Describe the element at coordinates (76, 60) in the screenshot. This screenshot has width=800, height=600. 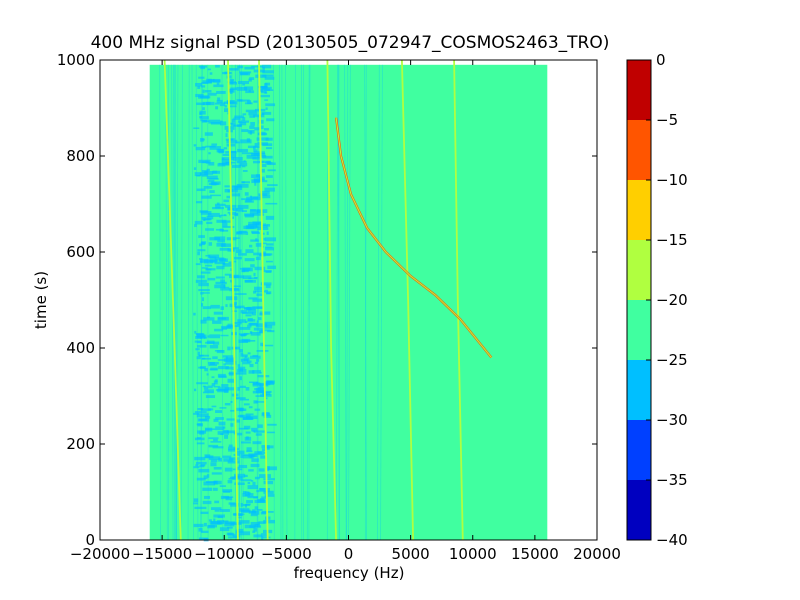
I see `y-tick-label: 1000` at that location.